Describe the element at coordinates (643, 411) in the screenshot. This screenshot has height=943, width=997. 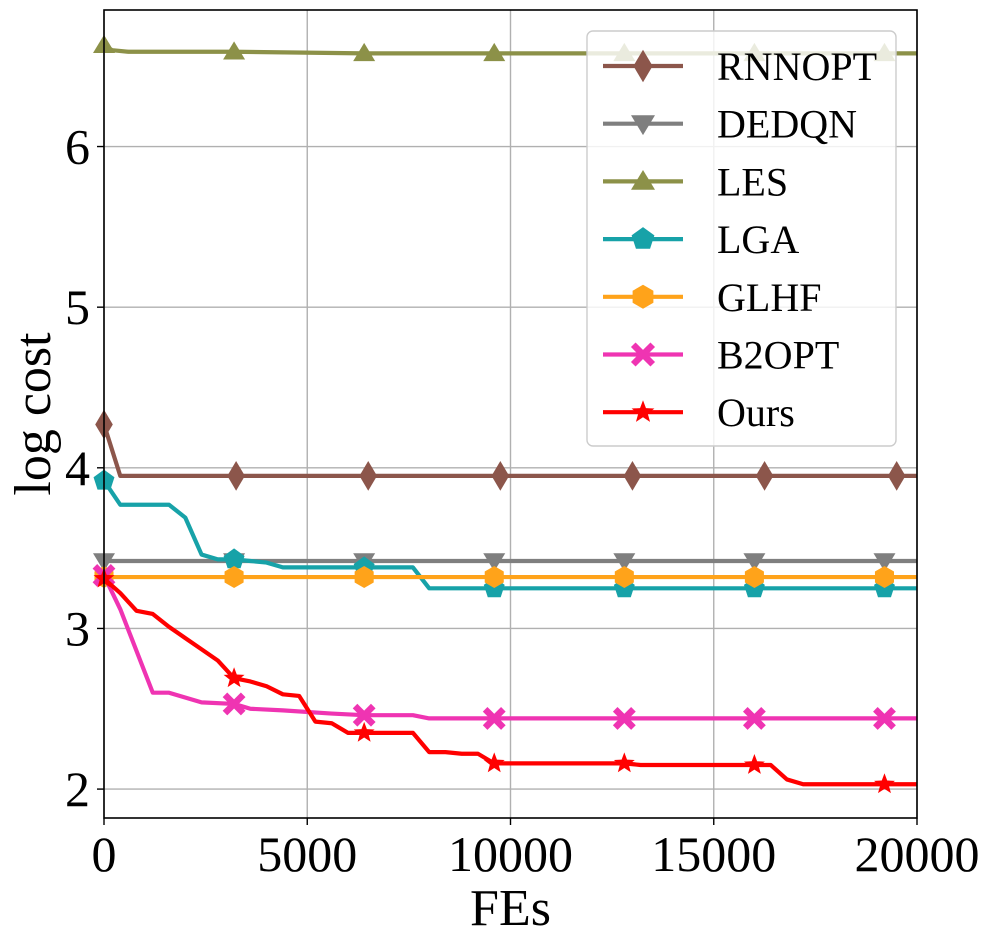
I see `legend-marker-ours` at that location.